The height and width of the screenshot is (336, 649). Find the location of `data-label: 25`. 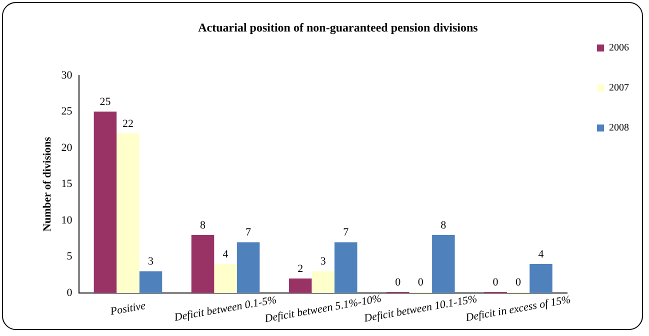

data-label: 25 is located at coordinates (106, 102).